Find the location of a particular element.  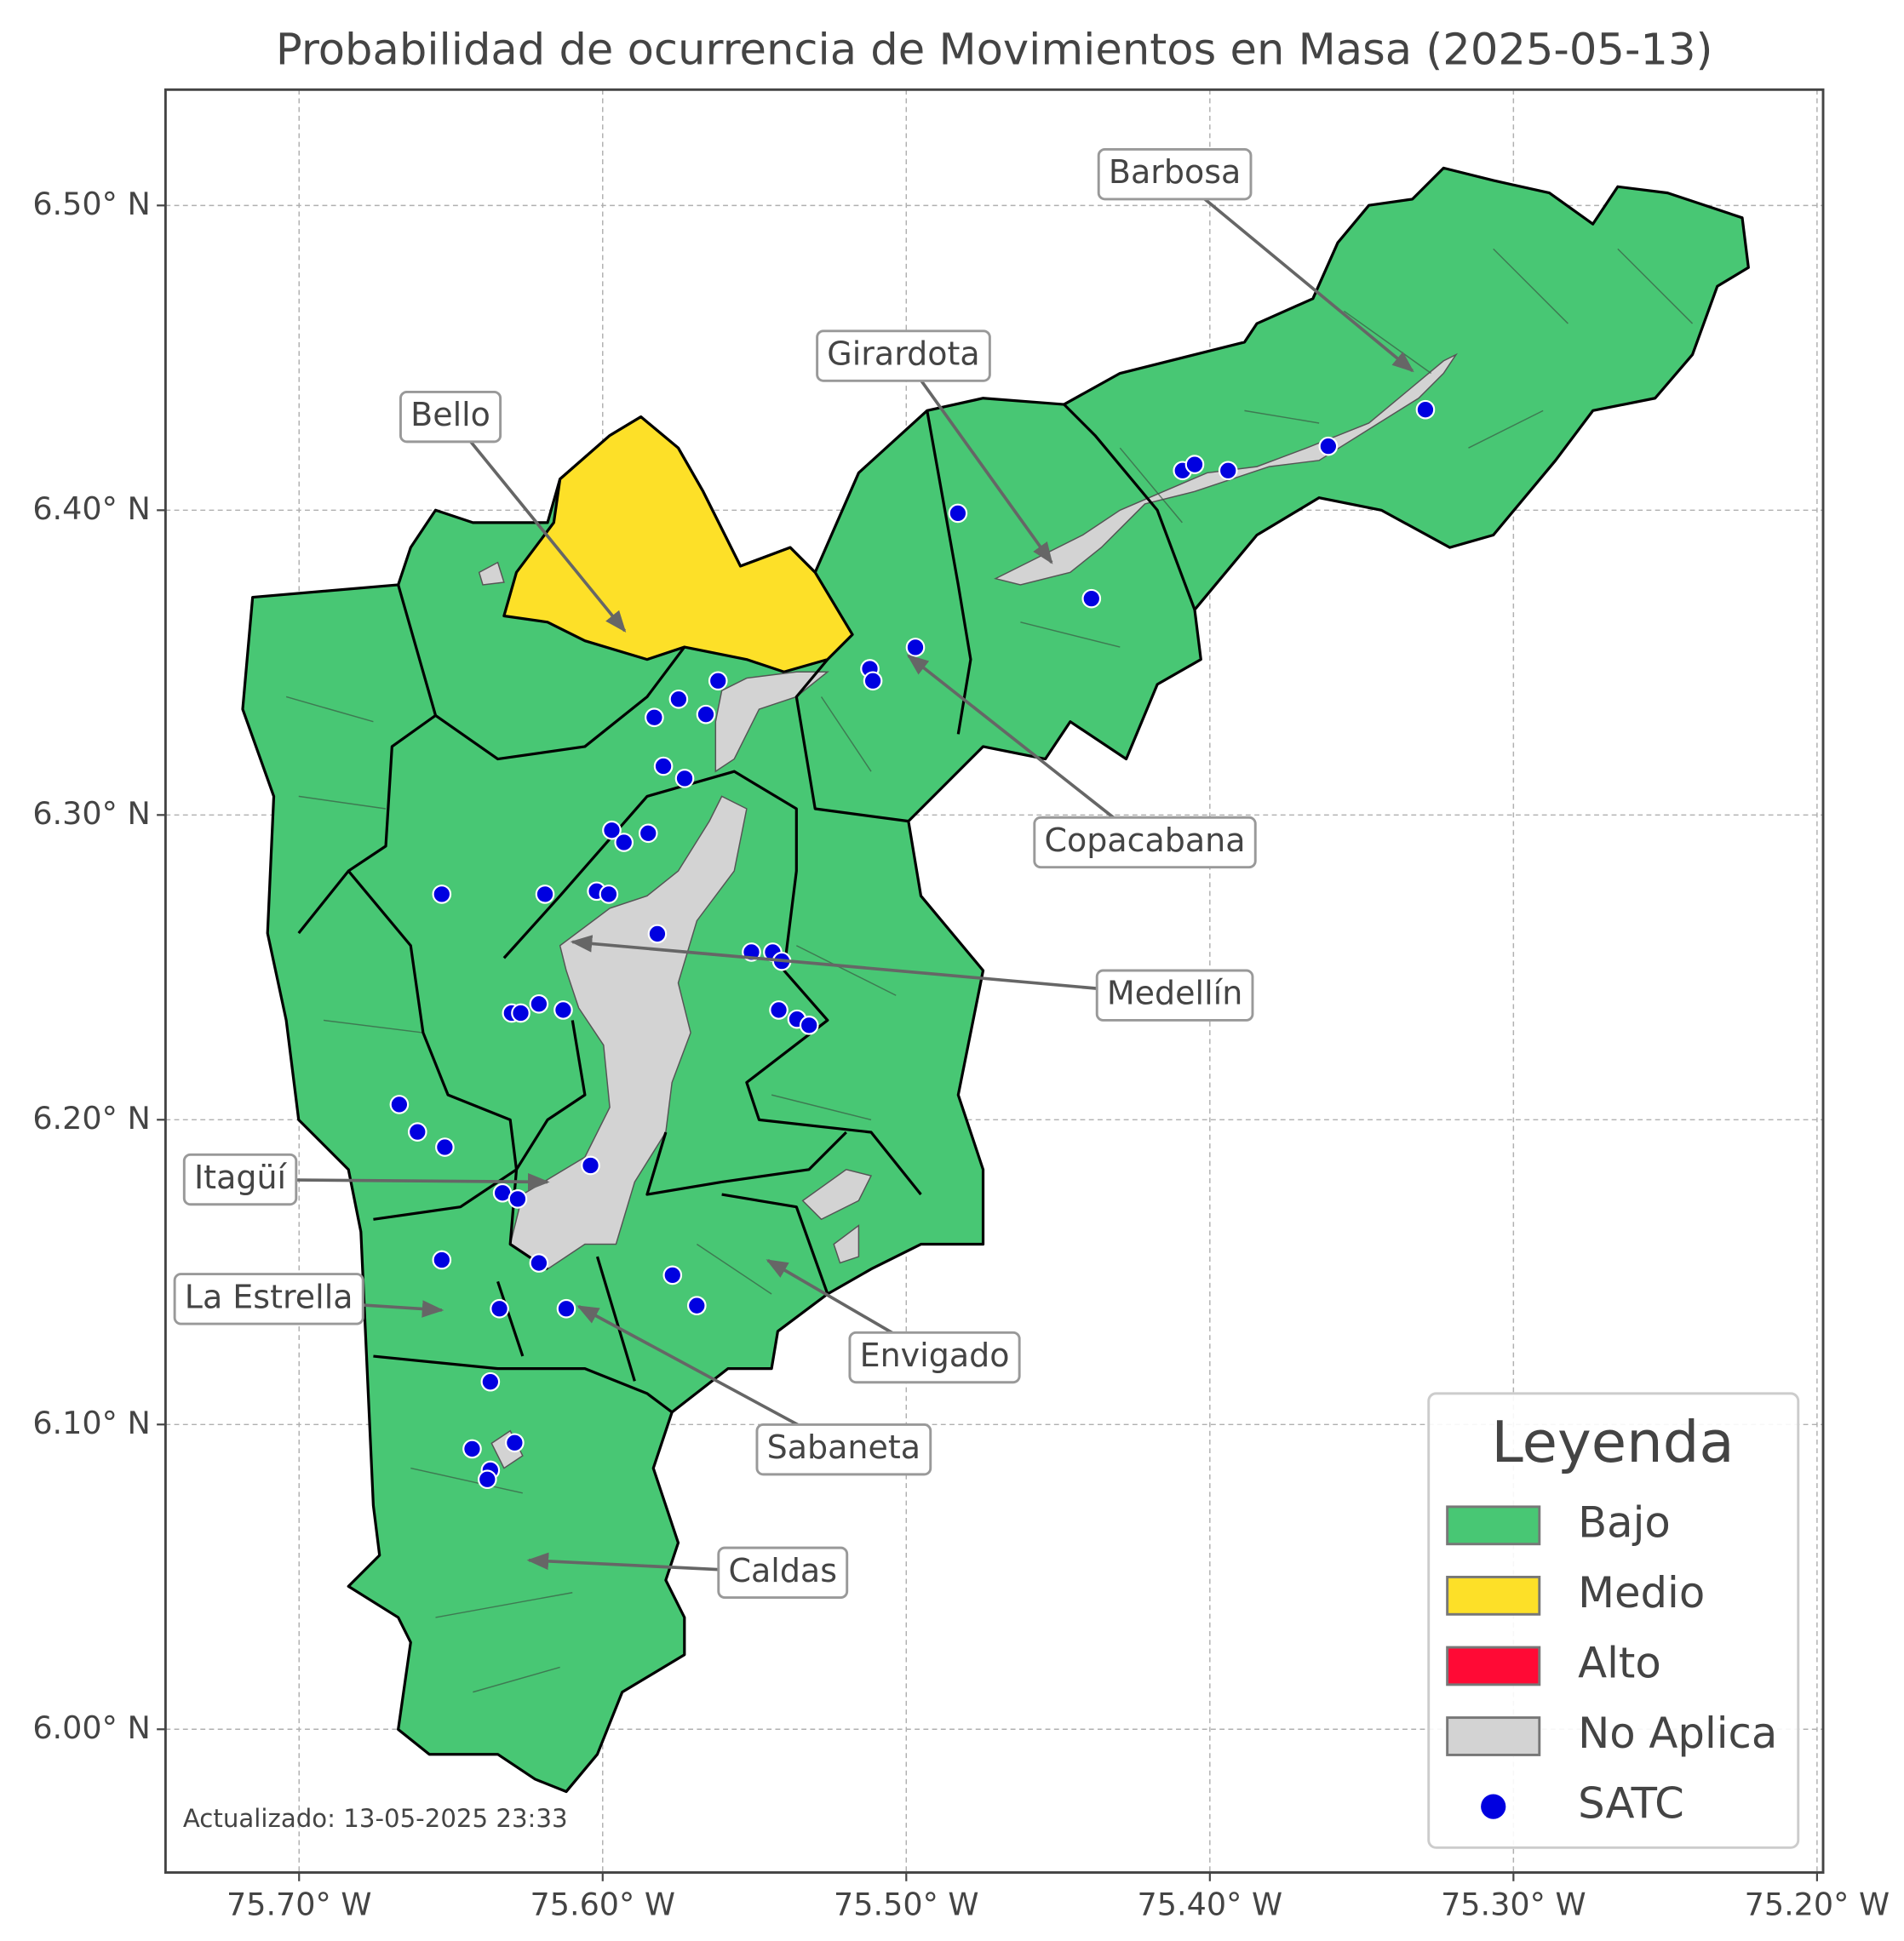

legend-title: Leyenda is located at coordinates (1612, 1442).